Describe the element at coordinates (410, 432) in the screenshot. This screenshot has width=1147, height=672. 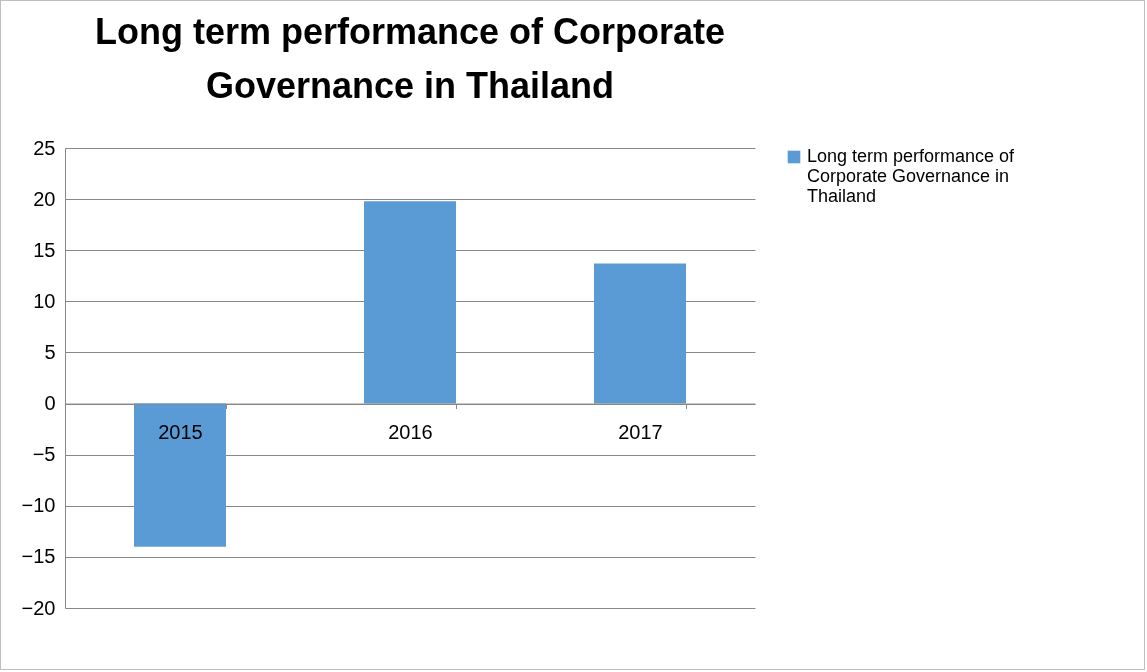
I see `x-tick-label: 2016` at that location.